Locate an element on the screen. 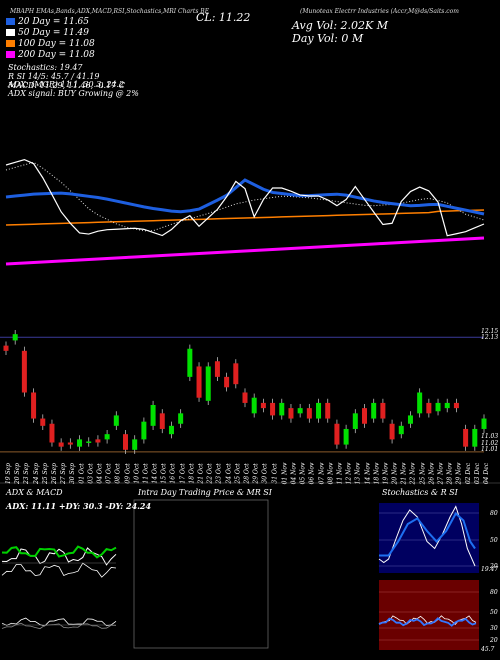 The width and height of the screenshot is (500, 660). di-plus-line is located at coordinates (59, 552).